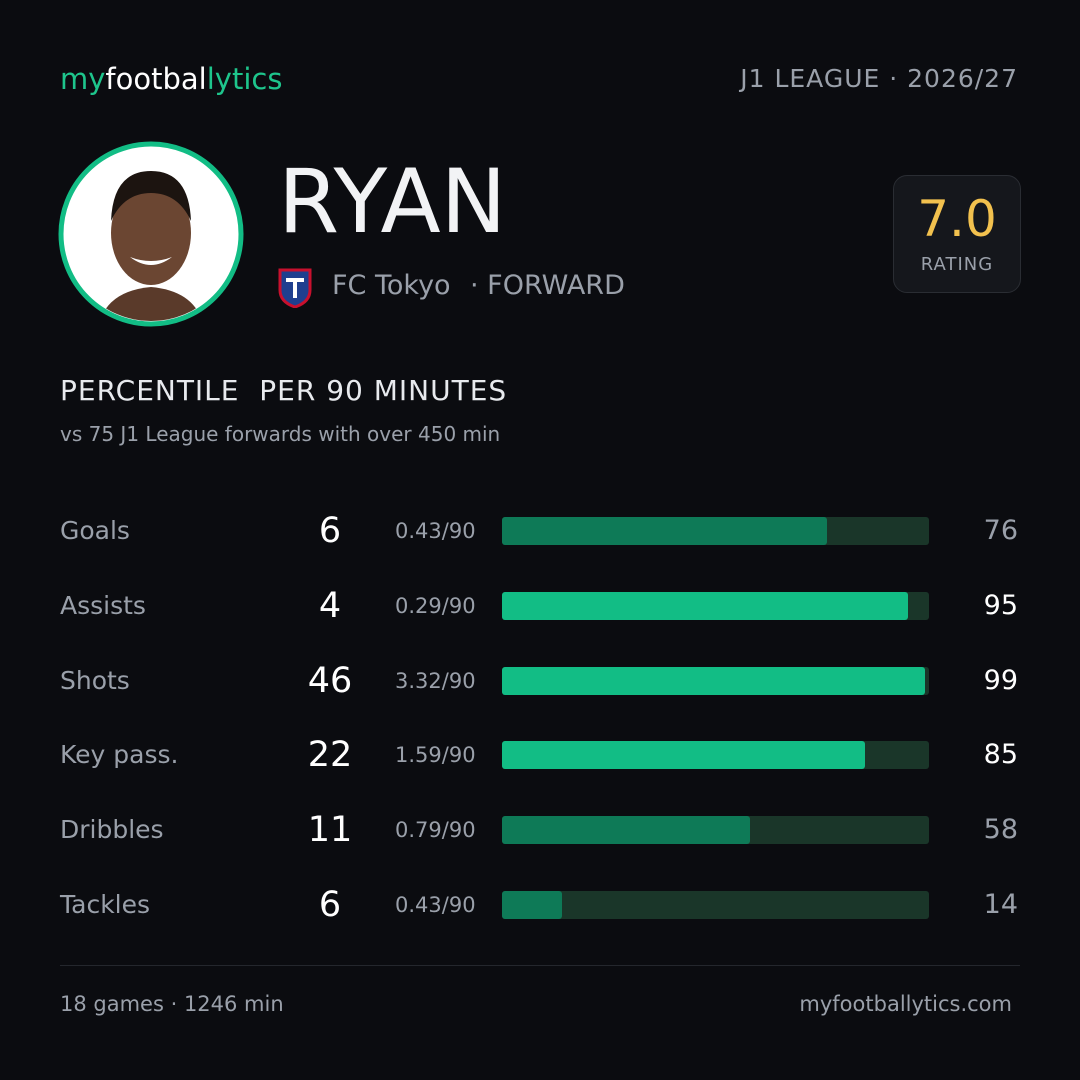 The image size is (1080, 1080). Describe the element at coordinates (156, 79) in the screenshot. I see `logo-part: footbal` at that location.